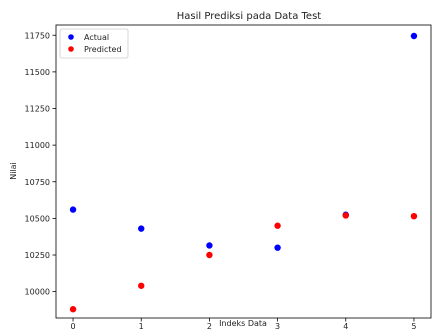 This screenshot has height=334, width=433. I want to click on x-tick-label: 1, so click(141, 325).